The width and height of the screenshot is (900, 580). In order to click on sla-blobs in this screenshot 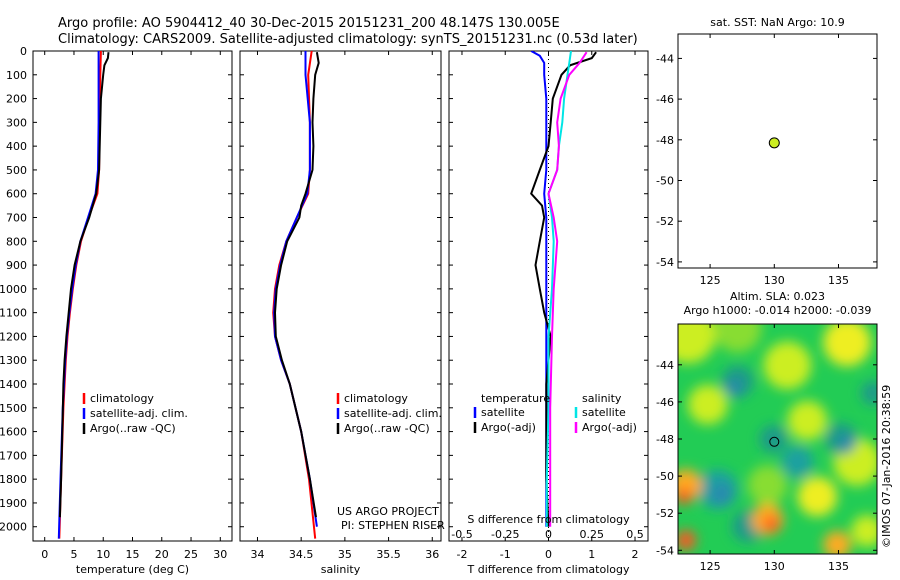, I will do `click(777, 439)`.